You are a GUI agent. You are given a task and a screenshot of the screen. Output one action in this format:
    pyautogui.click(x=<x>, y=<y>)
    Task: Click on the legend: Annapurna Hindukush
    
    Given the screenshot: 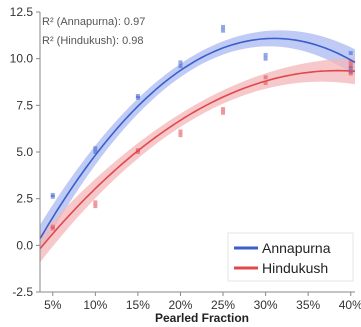 What is the action you would take?
    pyautogui.click(x=290, y=257)
    